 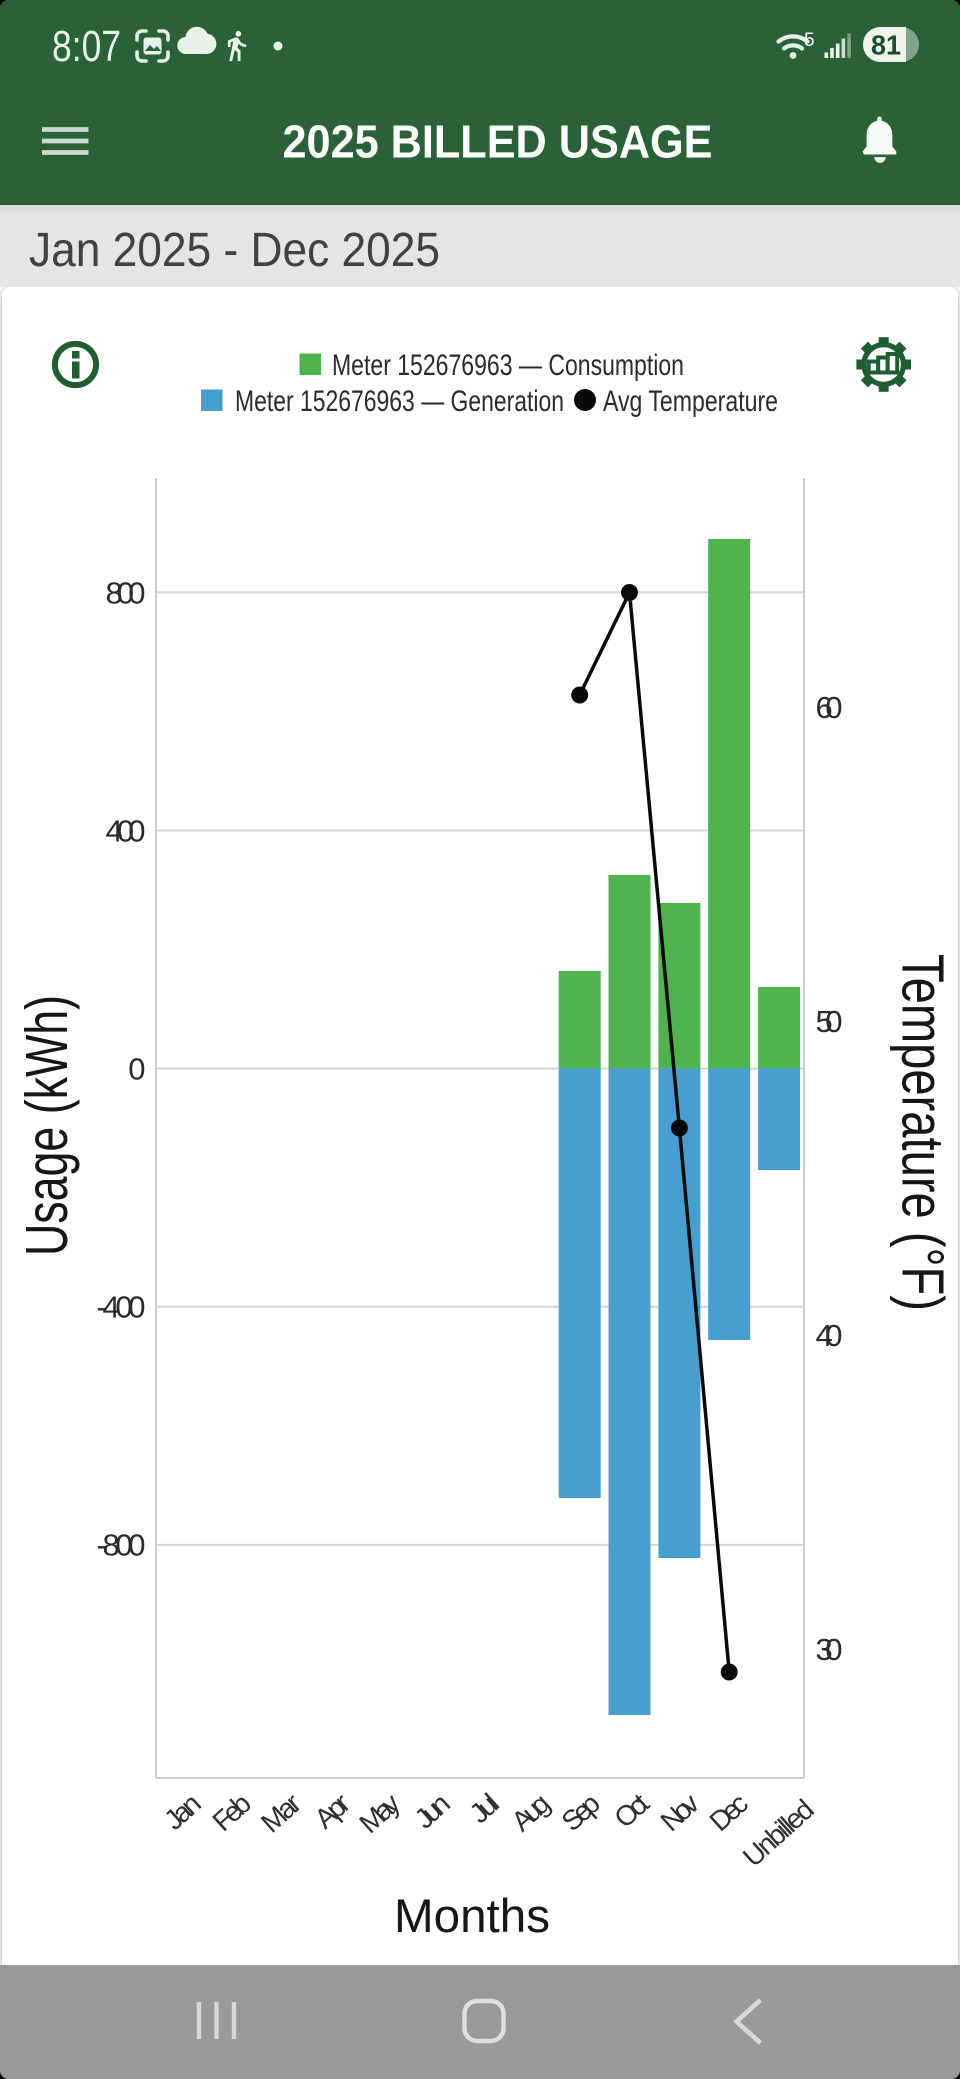 I want to click on svg-text: Apr, so click(x=332, y=1810).